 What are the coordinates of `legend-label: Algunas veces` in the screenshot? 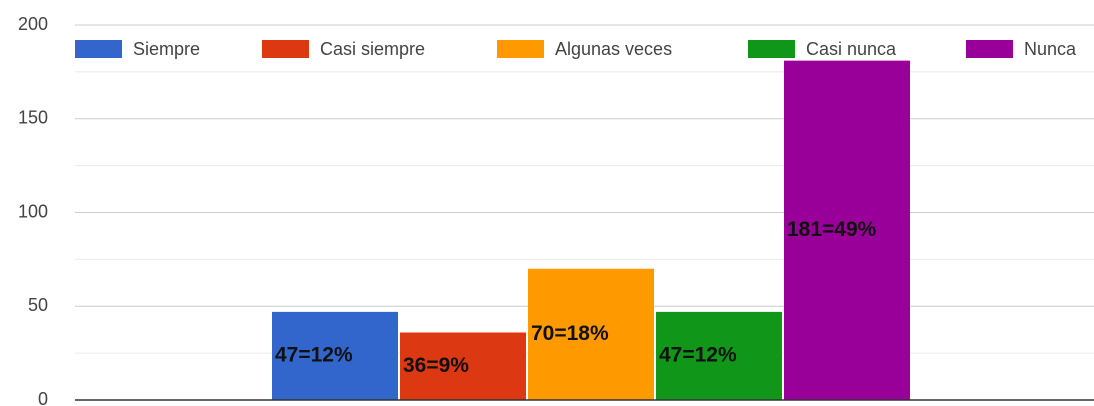 It's located at (613, 49).